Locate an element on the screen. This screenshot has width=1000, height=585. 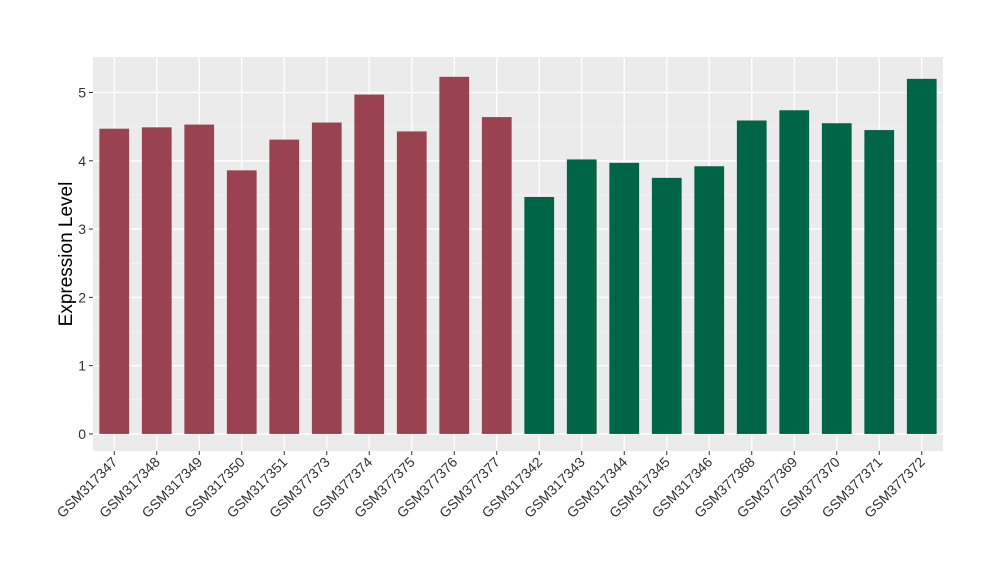
bar-GSM317343 is located at coordinates (581, 296).